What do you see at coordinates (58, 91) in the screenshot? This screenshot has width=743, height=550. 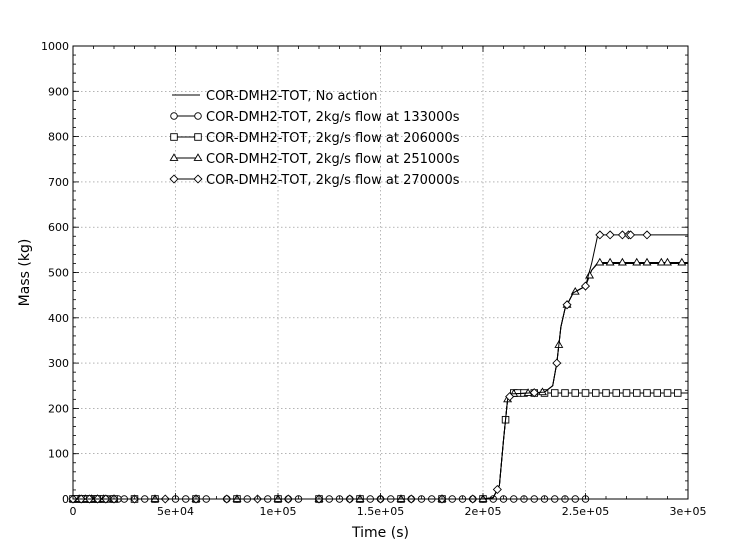 I see `y-tick-label: 900` at bounding box center [58, 91].